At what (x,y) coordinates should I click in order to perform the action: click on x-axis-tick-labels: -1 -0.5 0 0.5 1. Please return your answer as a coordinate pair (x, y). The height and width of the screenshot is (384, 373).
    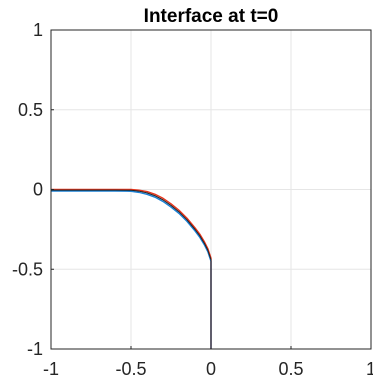
    Looking at the image, I should click on (208, 369).